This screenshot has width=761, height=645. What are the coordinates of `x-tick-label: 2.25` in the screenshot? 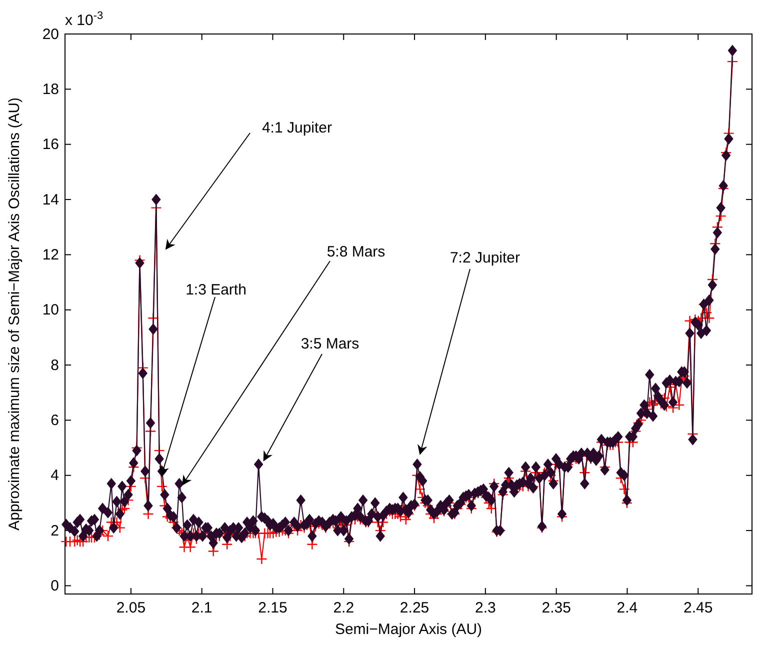 It's located at (415, 608).